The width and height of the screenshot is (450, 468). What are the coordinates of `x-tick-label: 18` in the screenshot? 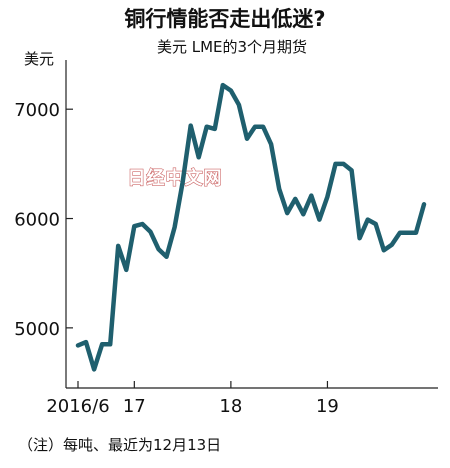 It's located at (230, 406).